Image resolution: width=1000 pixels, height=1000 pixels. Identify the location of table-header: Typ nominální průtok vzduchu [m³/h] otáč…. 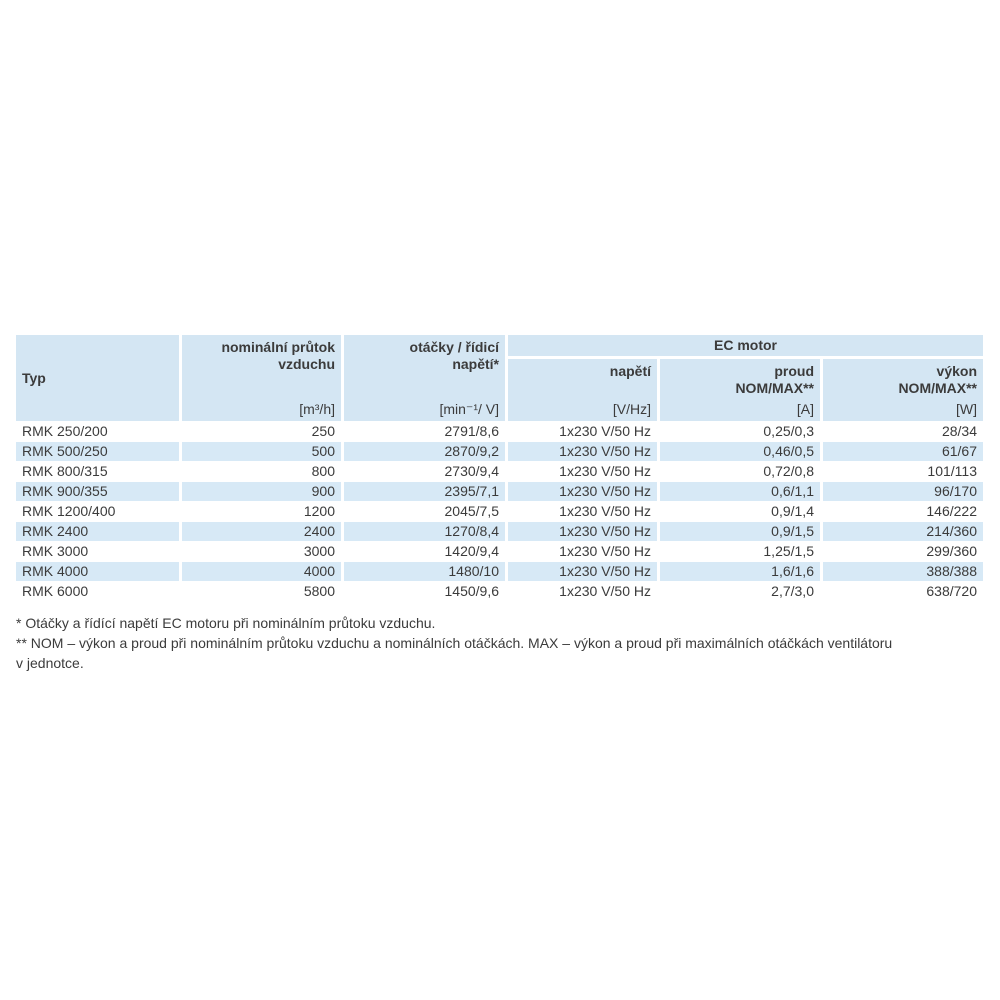
(499, 378).